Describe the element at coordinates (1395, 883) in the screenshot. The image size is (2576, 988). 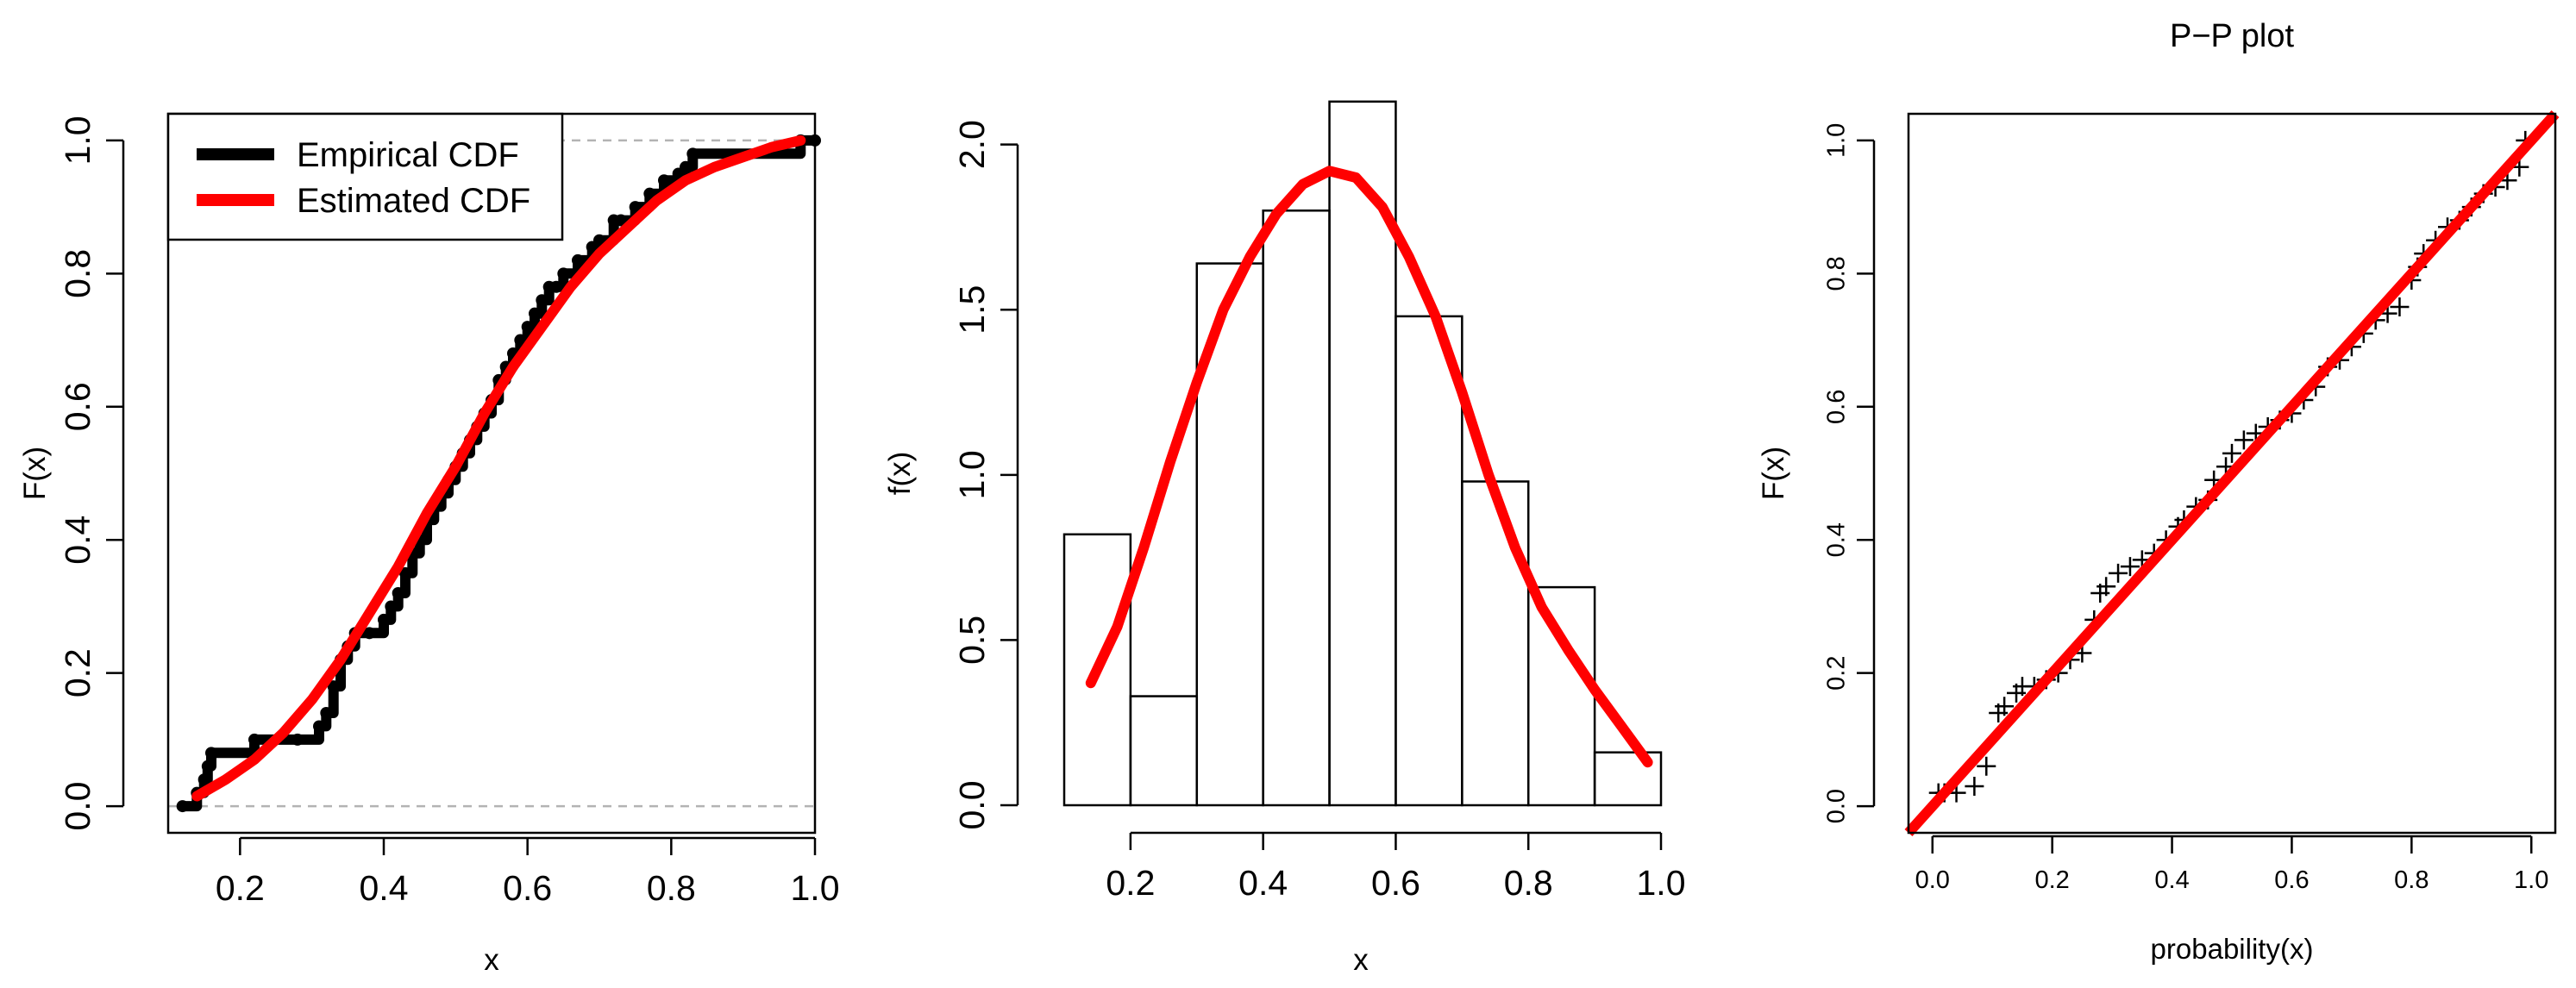
I see `density-x-tick-label: 0.6` at that location.